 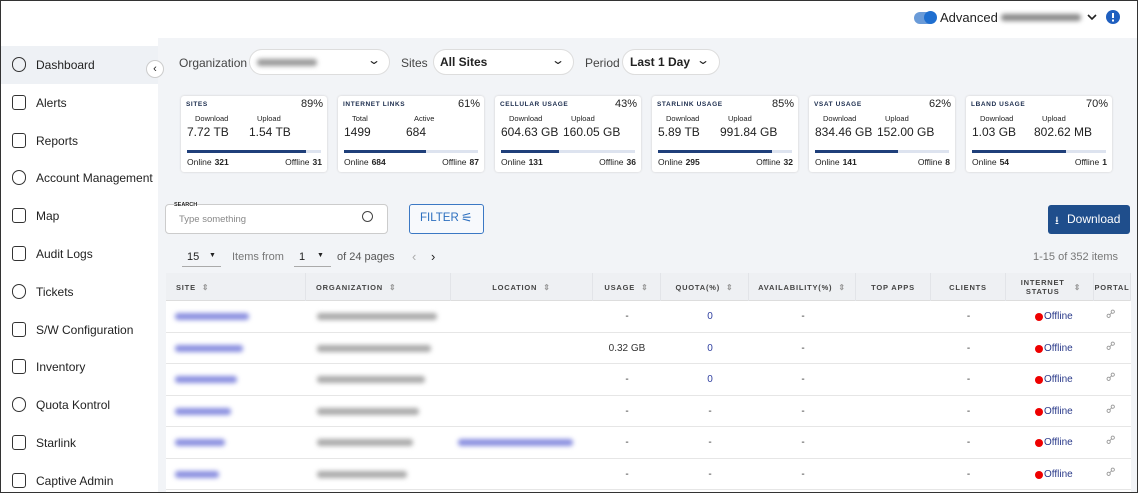 What do you see at coordinates (414, 63) in the screenshot?
I see `filter-label: Sites` at bounding box center [414, 63].